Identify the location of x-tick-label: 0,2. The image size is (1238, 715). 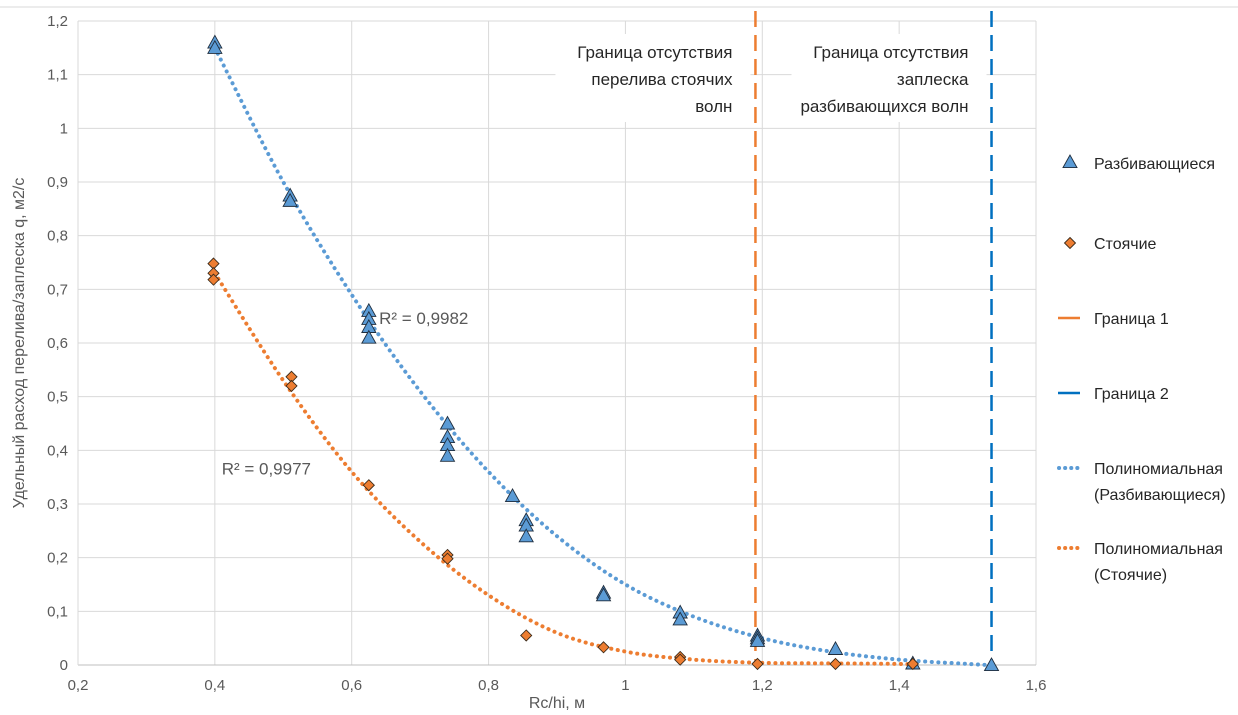
(78, 685).